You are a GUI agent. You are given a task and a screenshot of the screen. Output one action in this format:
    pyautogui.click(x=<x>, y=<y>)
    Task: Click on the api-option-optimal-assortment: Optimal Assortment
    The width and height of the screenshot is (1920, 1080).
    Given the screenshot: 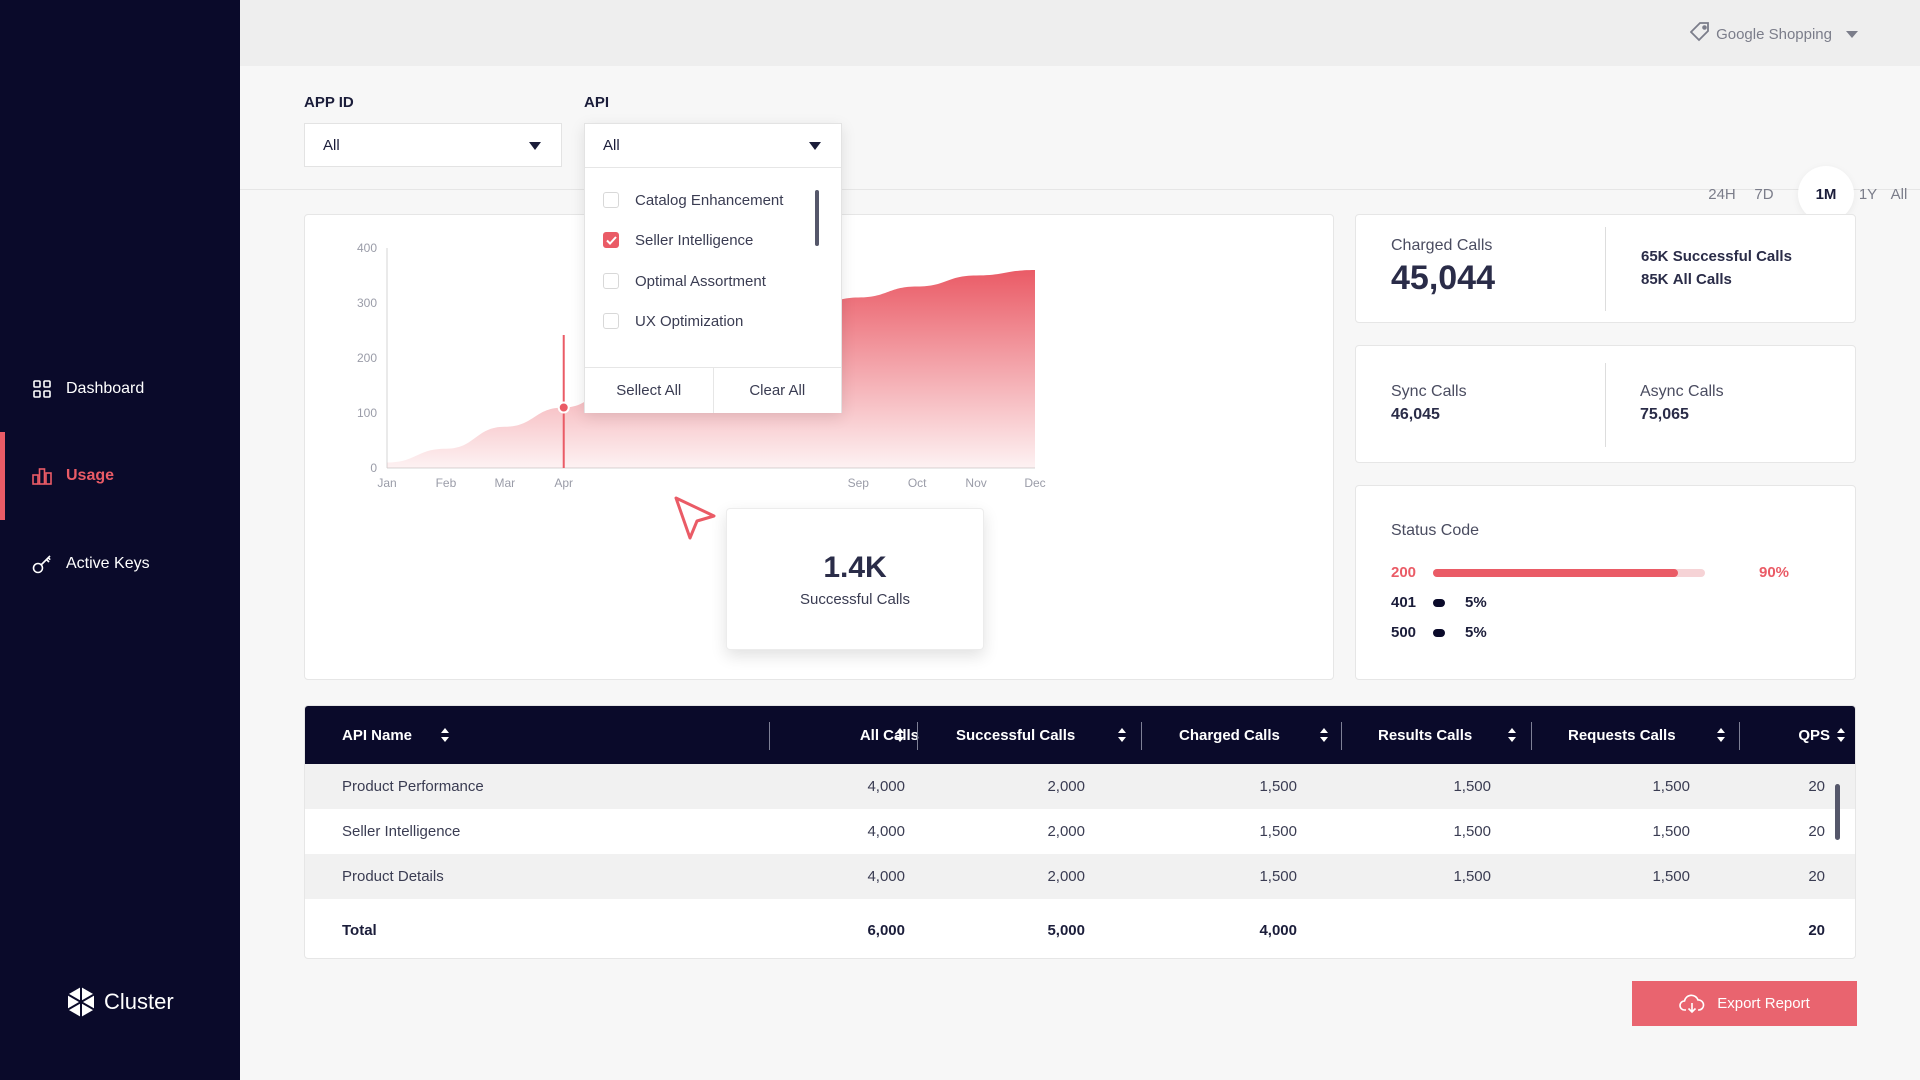 What is the action you would take?
    pyautogui.click(x=684, y=281)
    